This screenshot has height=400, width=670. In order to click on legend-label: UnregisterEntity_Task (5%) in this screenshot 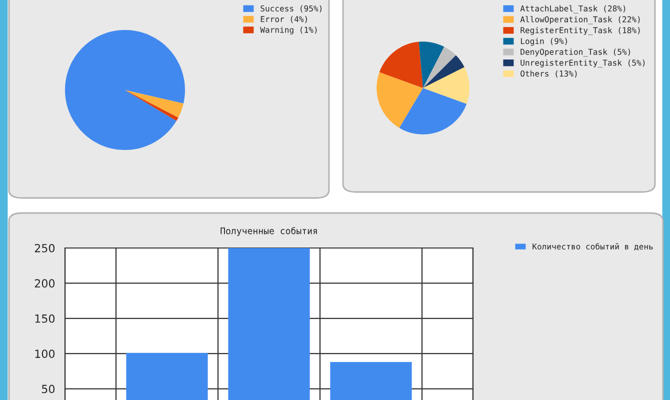, I will do `click(582, 64)`.